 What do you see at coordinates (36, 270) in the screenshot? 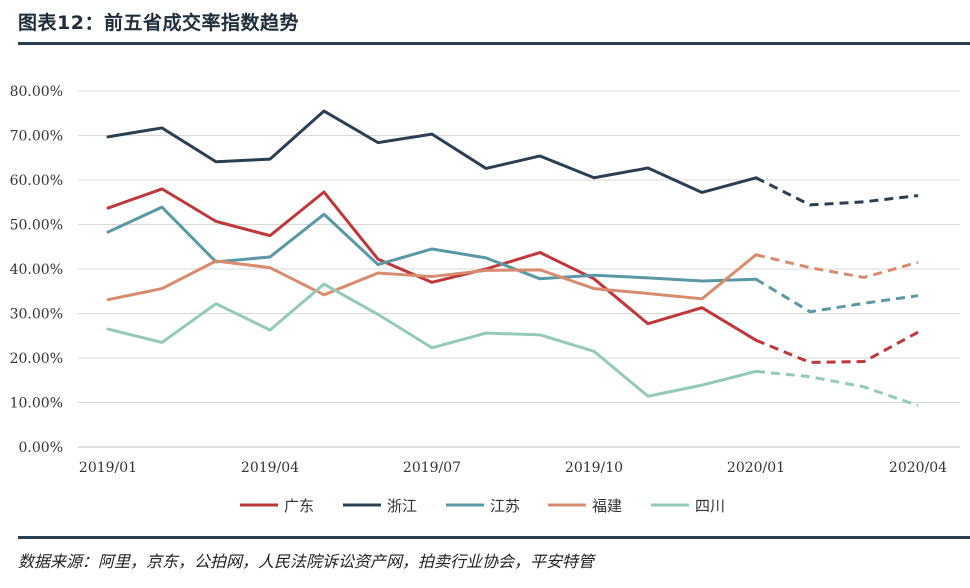
I see `y-tick-label: 40.00%` at bounding box center [36, 270].